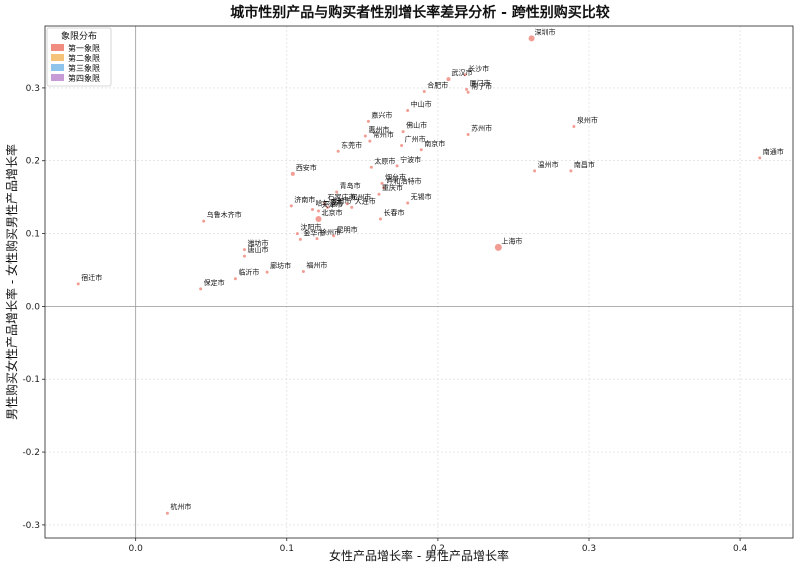  I want to click on point-label: 临沂市, so click(248, 272).